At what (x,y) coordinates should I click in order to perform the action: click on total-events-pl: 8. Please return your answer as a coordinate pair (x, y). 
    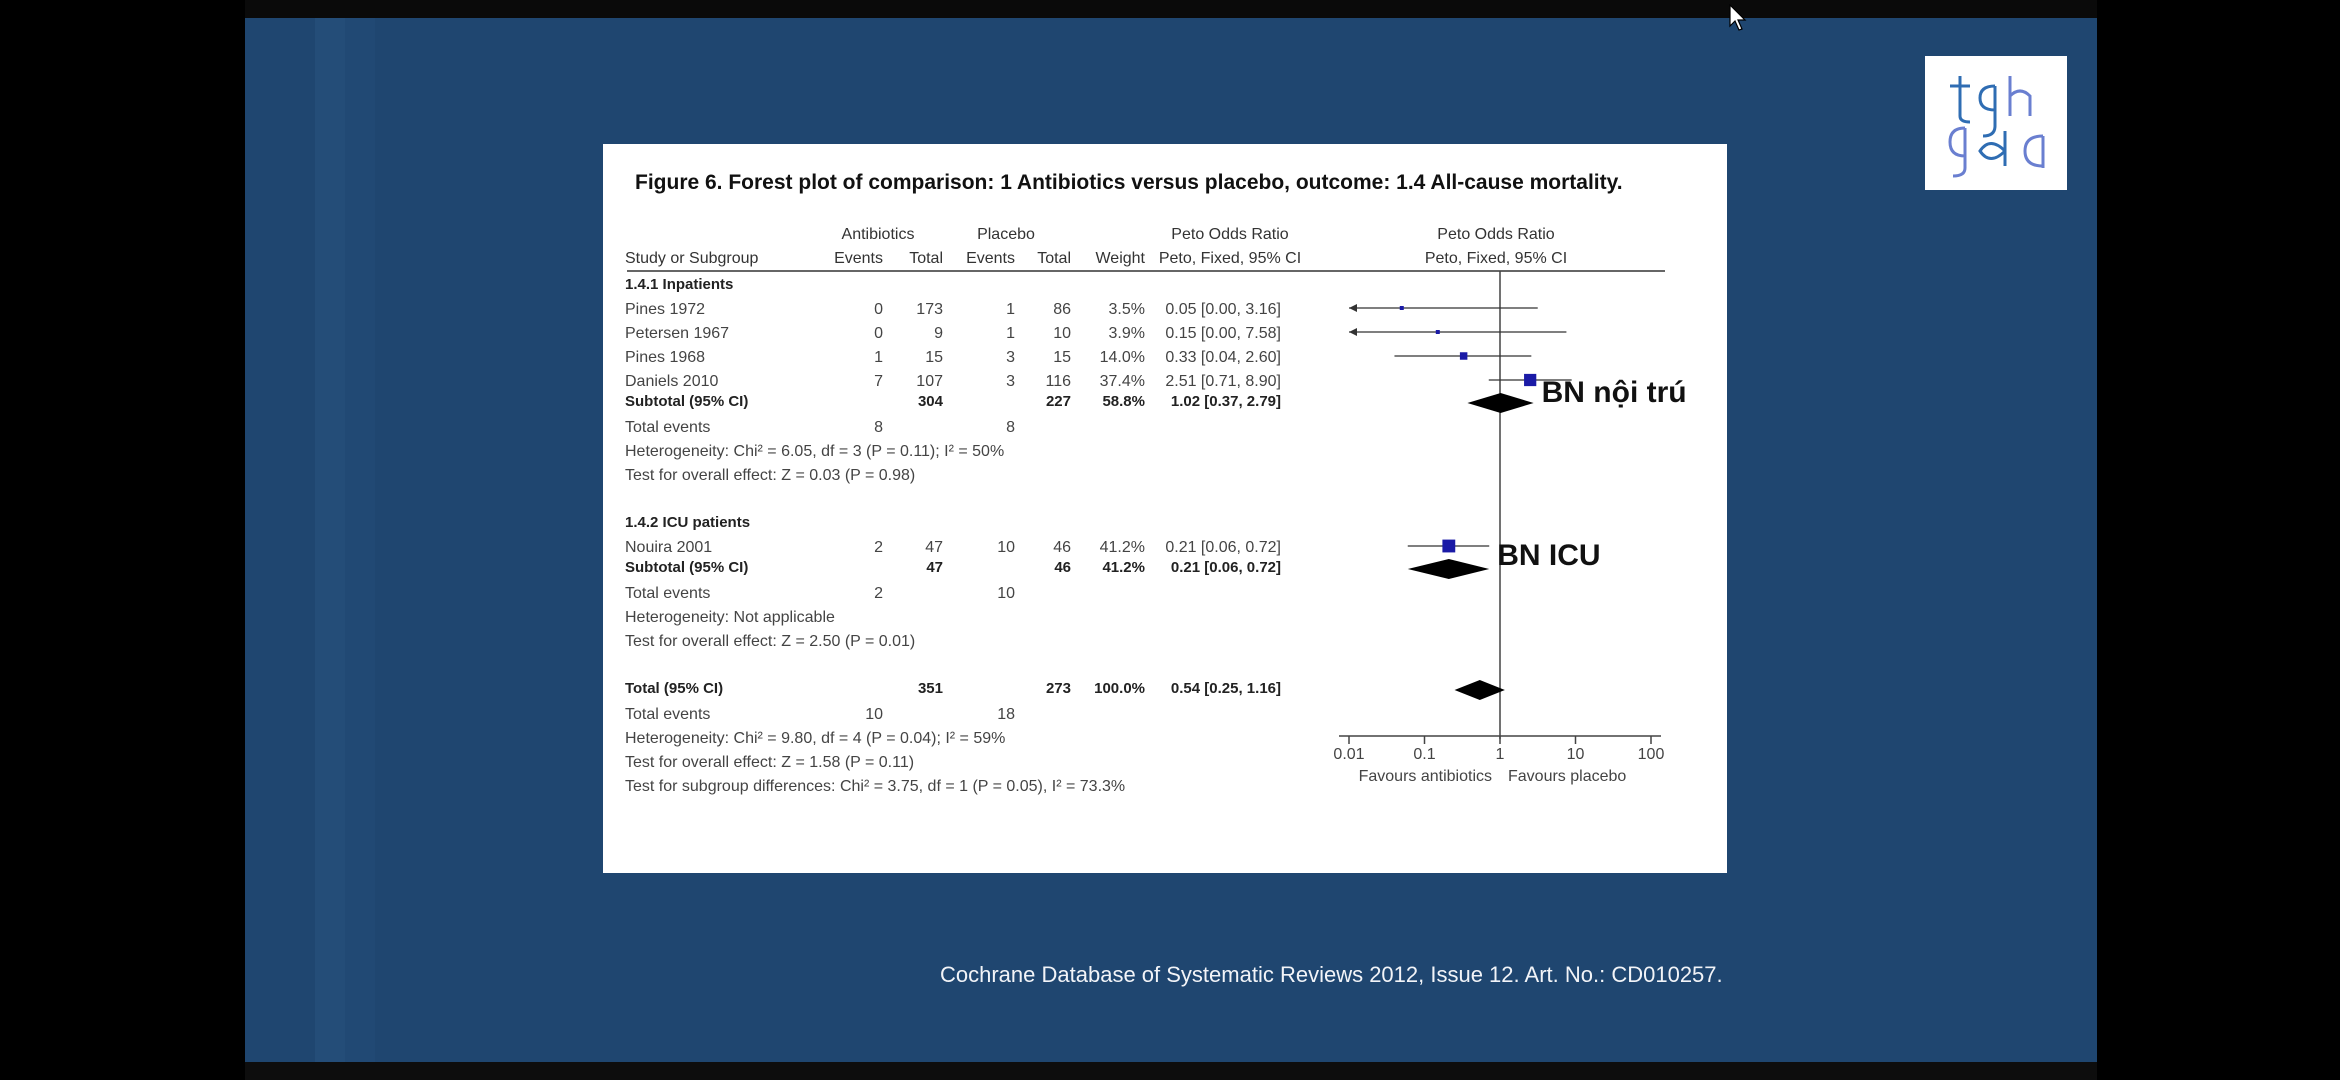
    Looking at the image, I should click on (1010, 427).